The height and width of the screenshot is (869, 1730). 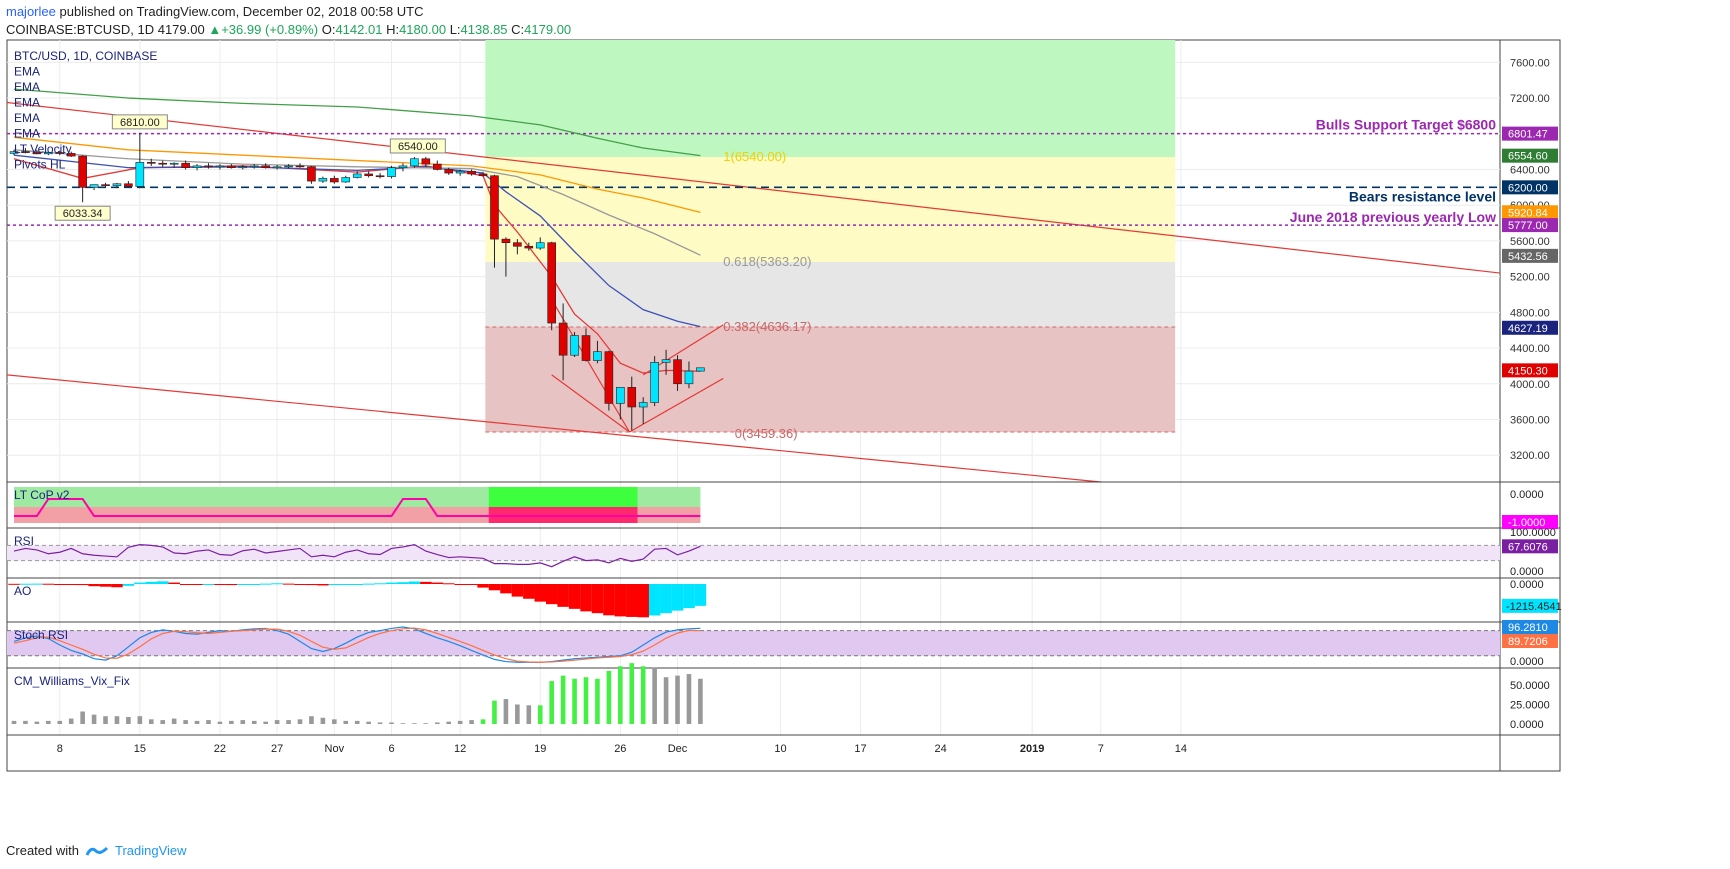 I want to click on legend-item: Pivots HL, so click(x=40, y=165).